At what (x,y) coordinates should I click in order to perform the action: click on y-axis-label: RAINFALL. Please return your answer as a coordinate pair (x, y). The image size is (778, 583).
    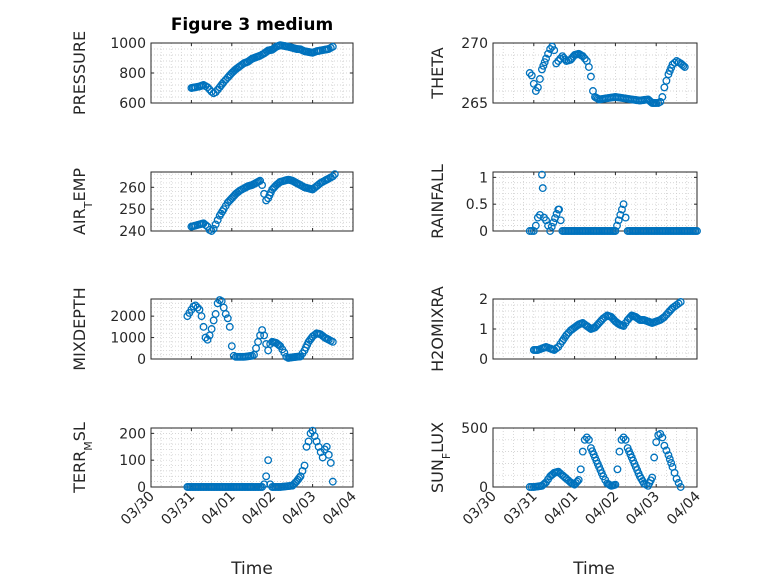
    Looking at the image, I should click on (437, 201).